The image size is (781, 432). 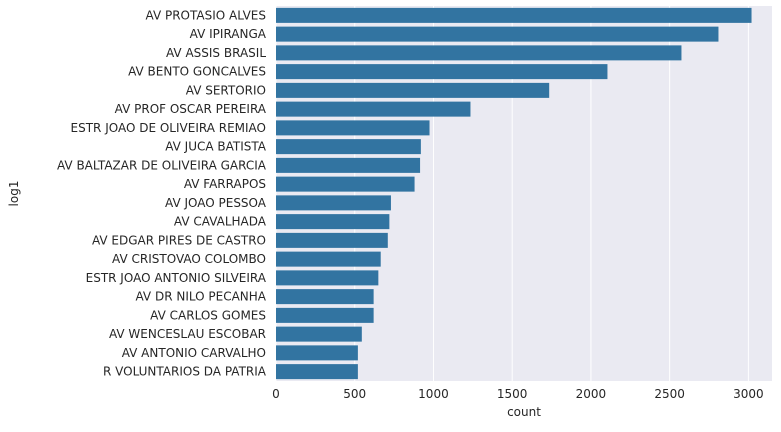 I want to click on y-tick-label: AV JUCA BATISTA, so click(x=216, y=147).